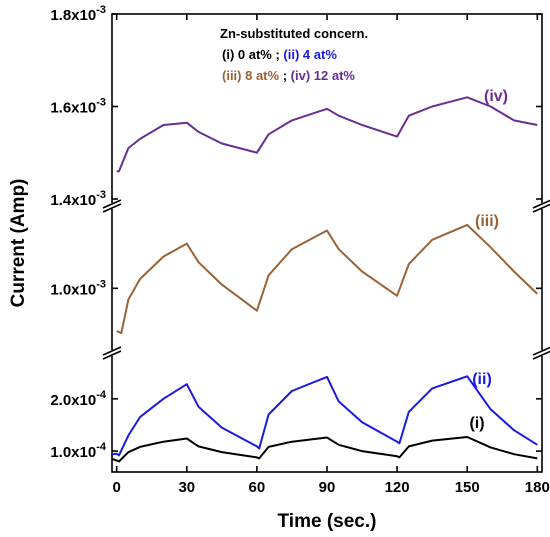 Image resolution: width=550 pixels, height=537 pixels. What do you see at coordinates (496, 96) in the screenshot?
I see `series-label: (iv)` at bounding box center [496, 96].